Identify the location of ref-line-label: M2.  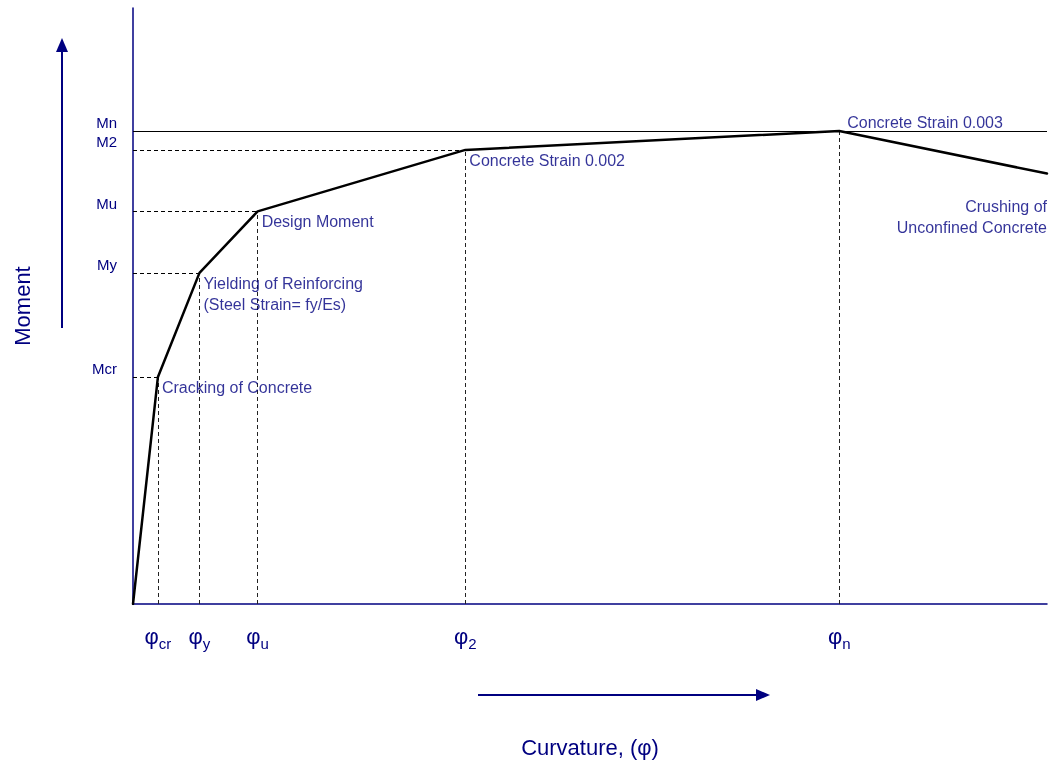
(106, 142).